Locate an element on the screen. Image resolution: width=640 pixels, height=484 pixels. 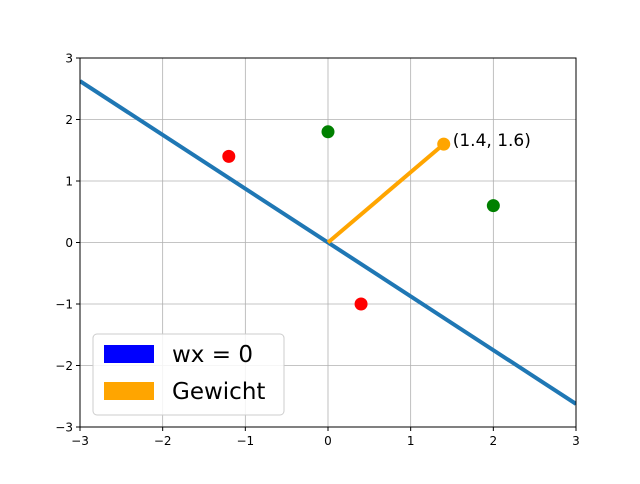
x-tick-label: −2 is located at coordinates (163, 441).